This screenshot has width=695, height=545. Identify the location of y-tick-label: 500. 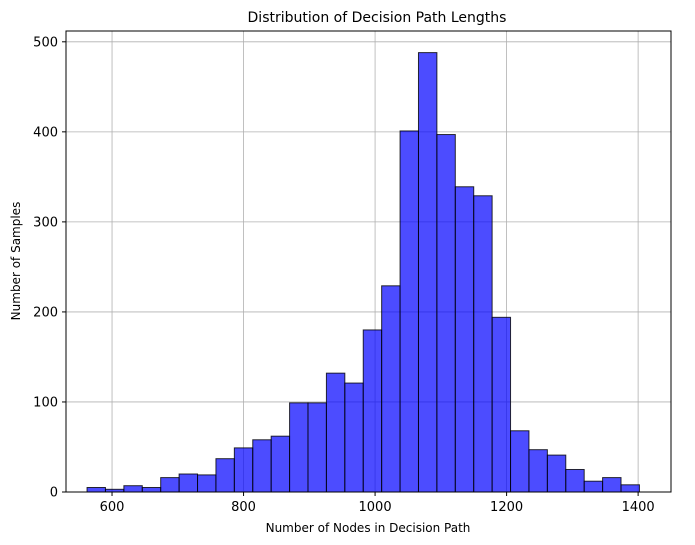
(45, 42).